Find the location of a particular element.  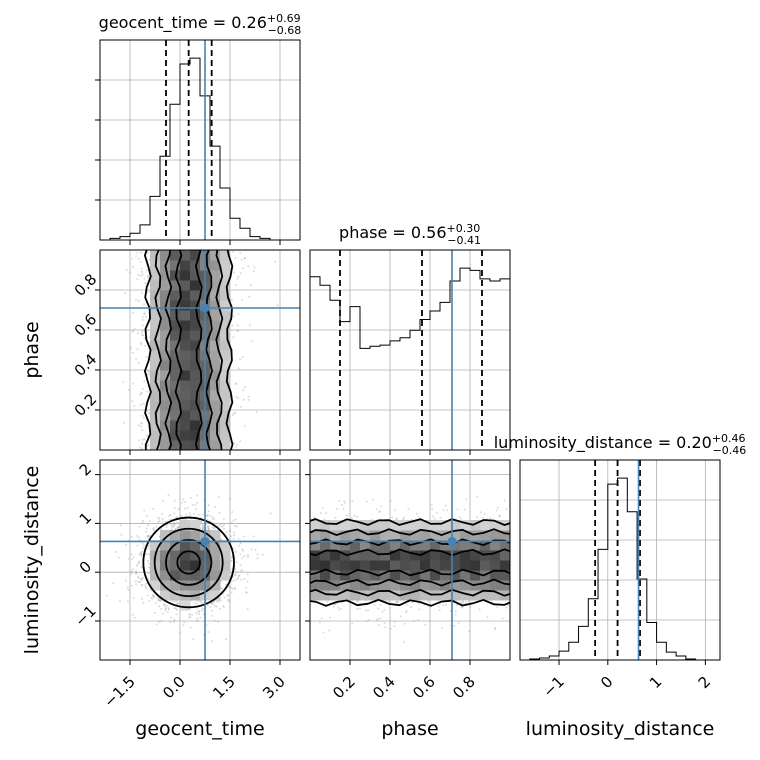

overlay-phase-luminosity_distance is located at coordinates (410, 560).